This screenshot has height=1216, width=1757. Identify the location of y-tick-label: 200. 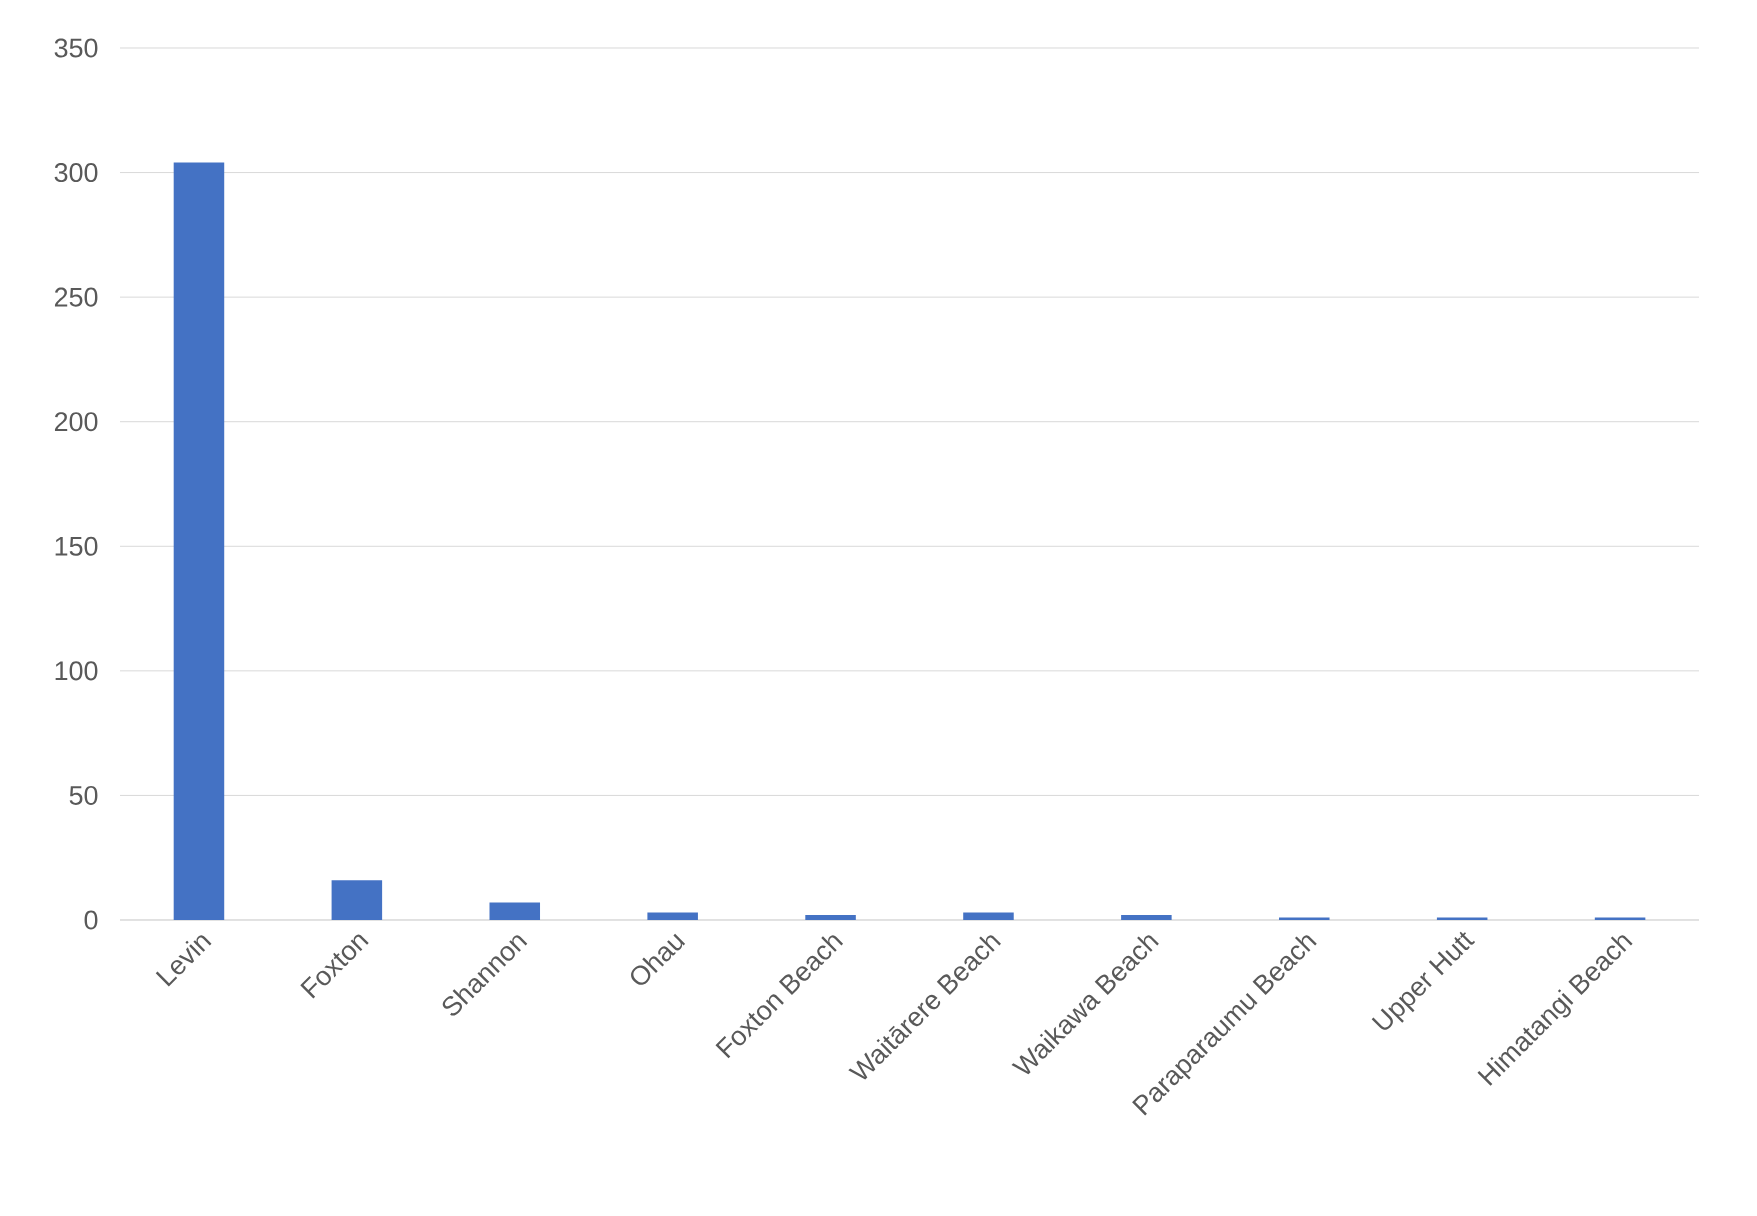
(76, 422).